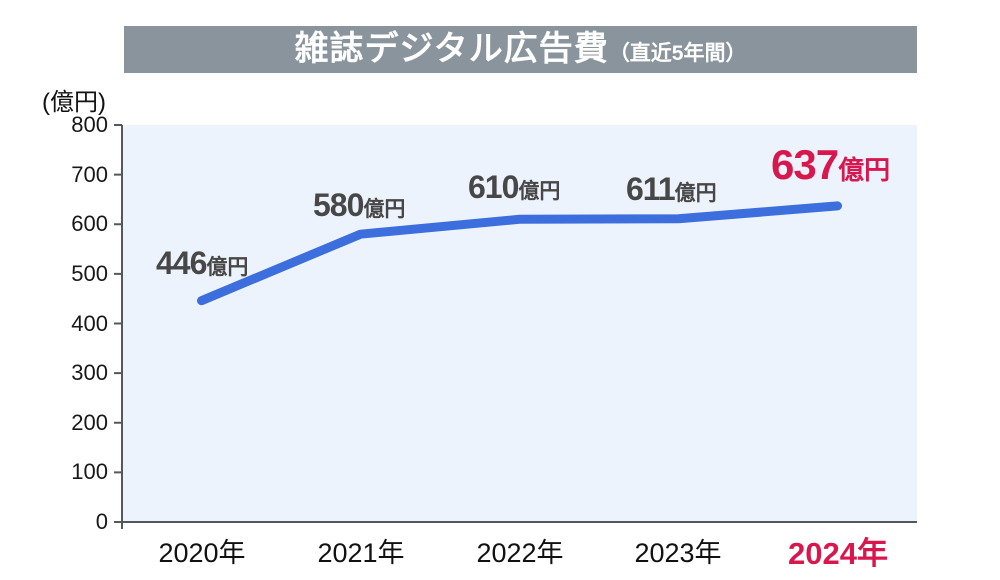  Describe the element at coordinates (89, 422) in the screenshot. I see `y-tick-label-200: 200` at that location.